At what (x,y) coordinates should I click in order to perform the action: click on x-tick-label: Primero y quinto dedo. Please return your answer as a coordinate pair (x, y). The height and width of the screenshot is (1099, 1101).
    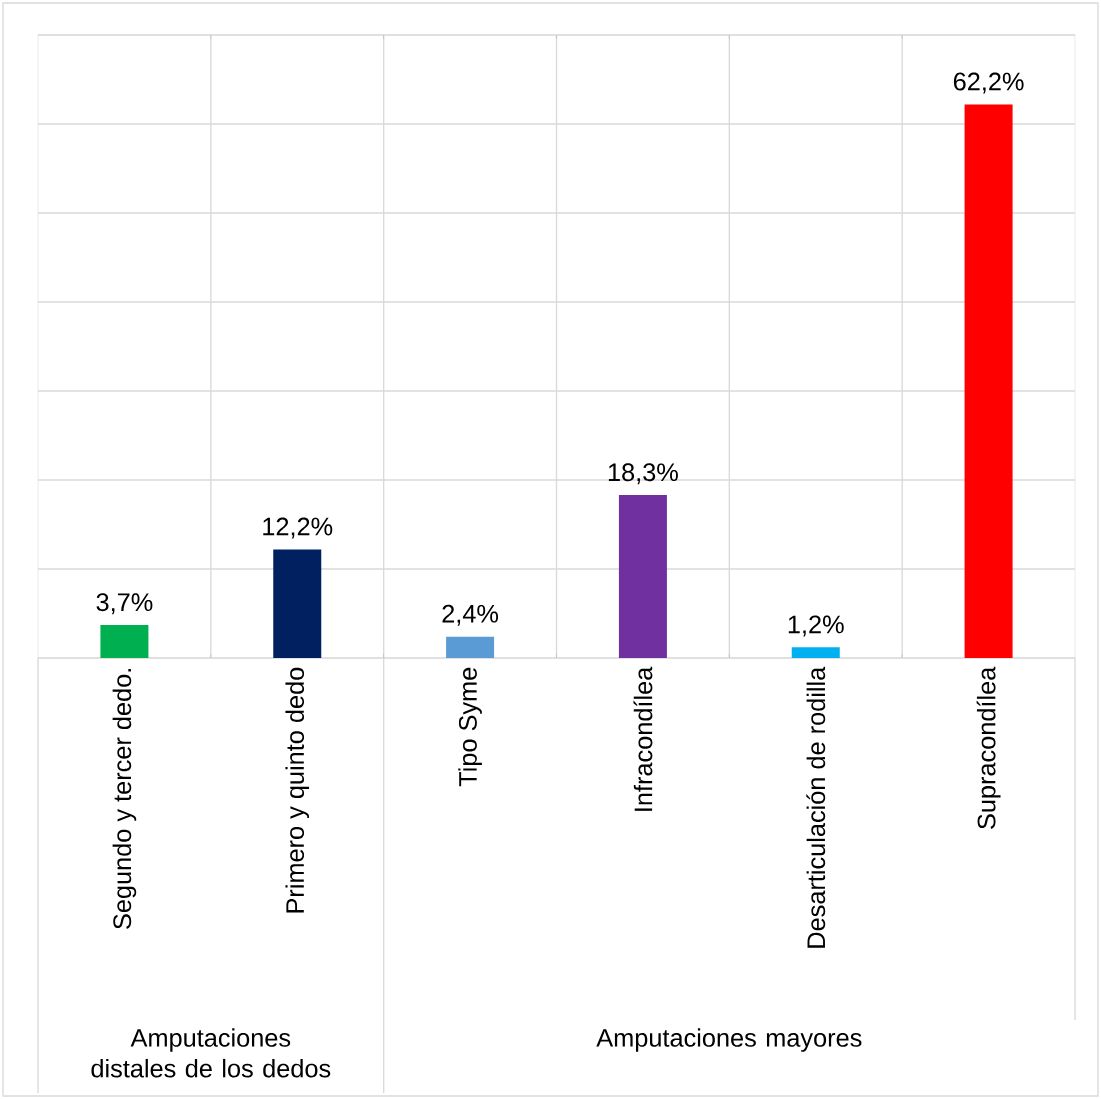
    Looking at the image, I should click on (297, 790).